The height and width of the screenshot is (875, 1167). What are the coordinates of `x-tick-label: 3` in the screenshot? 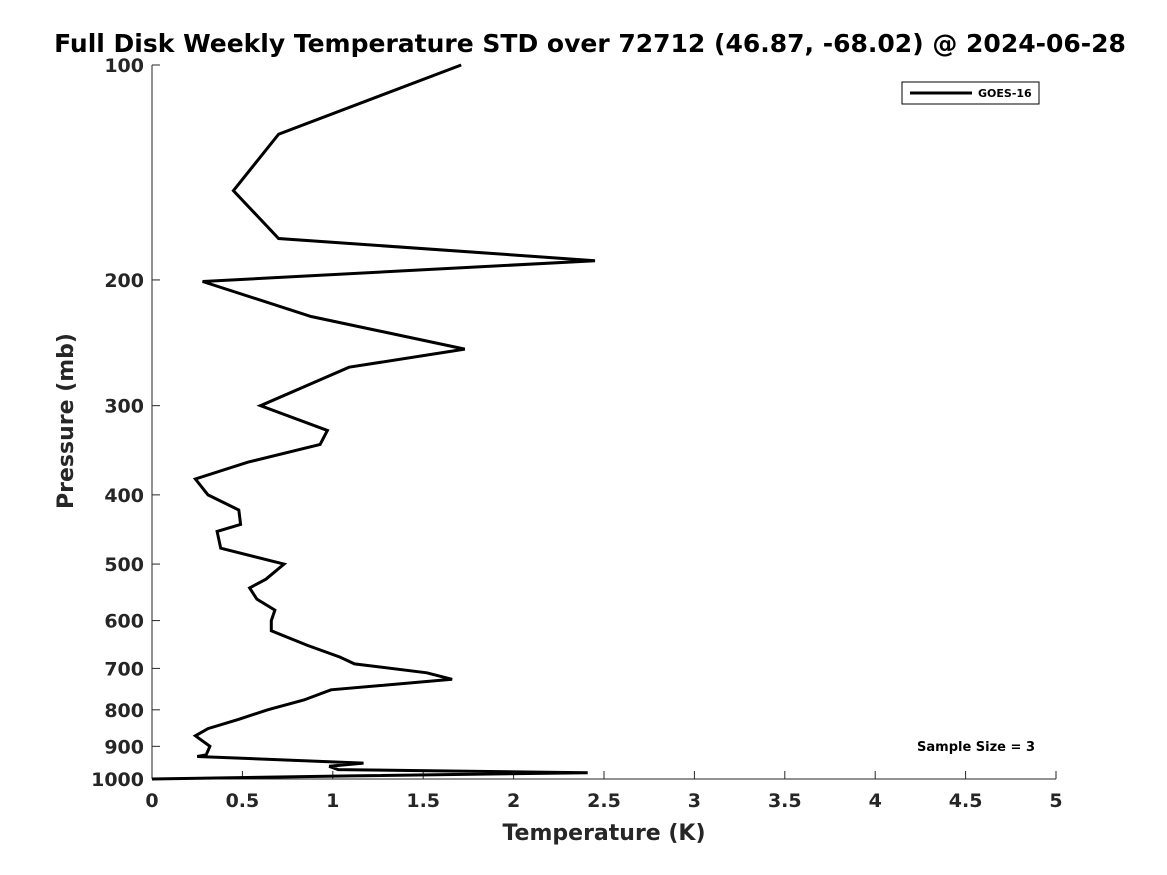 It's located at (694, 801).